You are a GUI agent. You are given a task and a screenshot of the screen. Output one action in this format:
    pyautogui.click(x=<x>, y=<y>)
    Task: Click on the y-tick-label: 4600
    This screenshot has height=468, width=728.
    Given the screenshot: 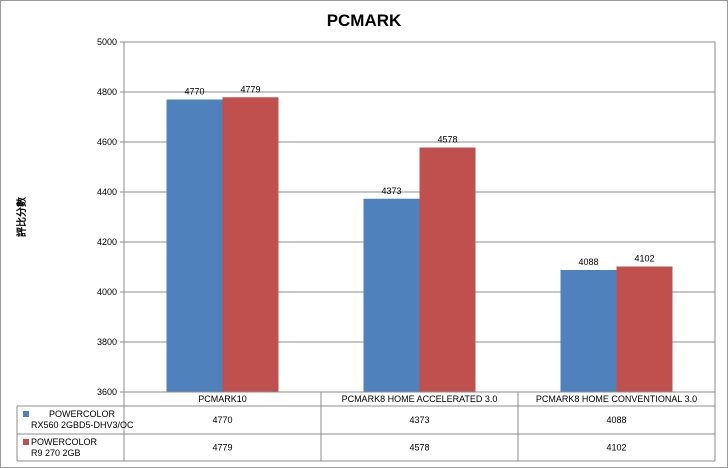 What is the action you would take?
    pyautogui.click(x=107, y=142)
    